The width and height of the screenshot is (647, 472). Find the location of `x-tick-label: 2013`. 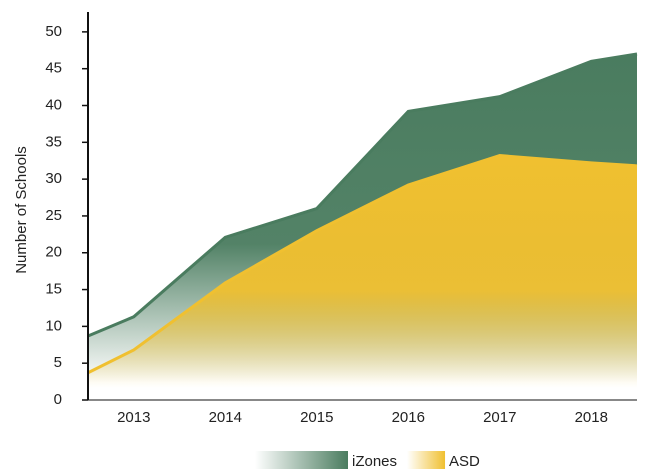

x-tick-label: 2013 is located at coordinates (133, 417).